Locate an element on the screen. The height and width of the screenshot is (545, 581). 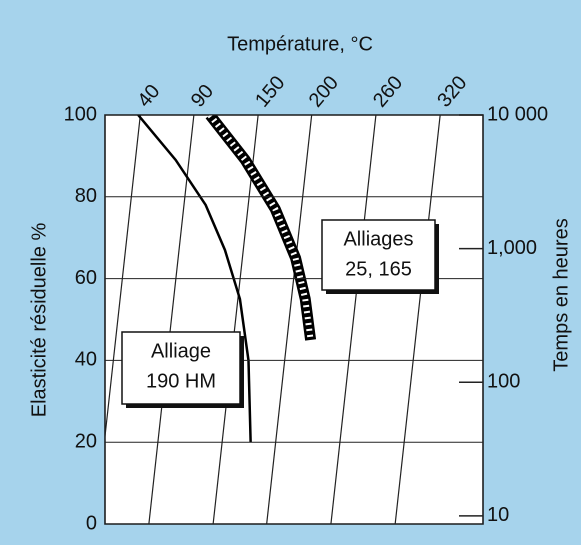
annotation-text: 25, 165 is located at coordinates (378, 269).